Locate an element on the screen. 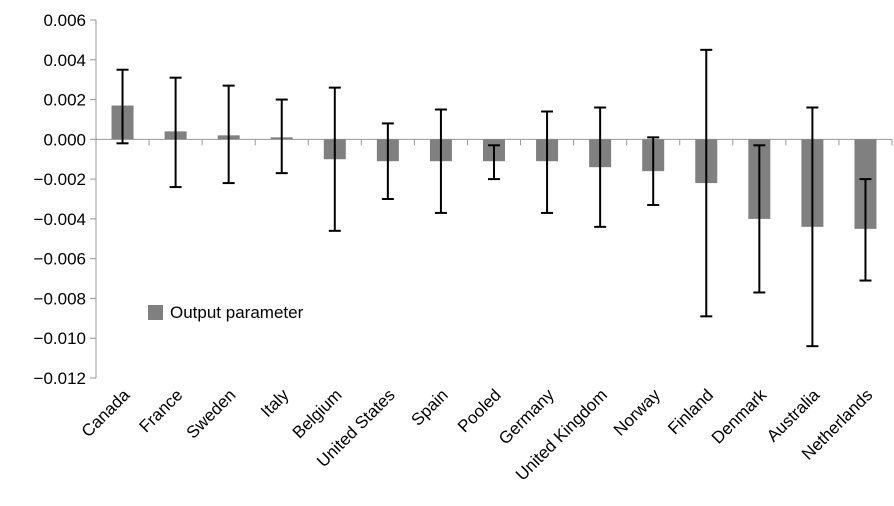  y-tick-label: 0.000 is located at coordinates (64, 139).